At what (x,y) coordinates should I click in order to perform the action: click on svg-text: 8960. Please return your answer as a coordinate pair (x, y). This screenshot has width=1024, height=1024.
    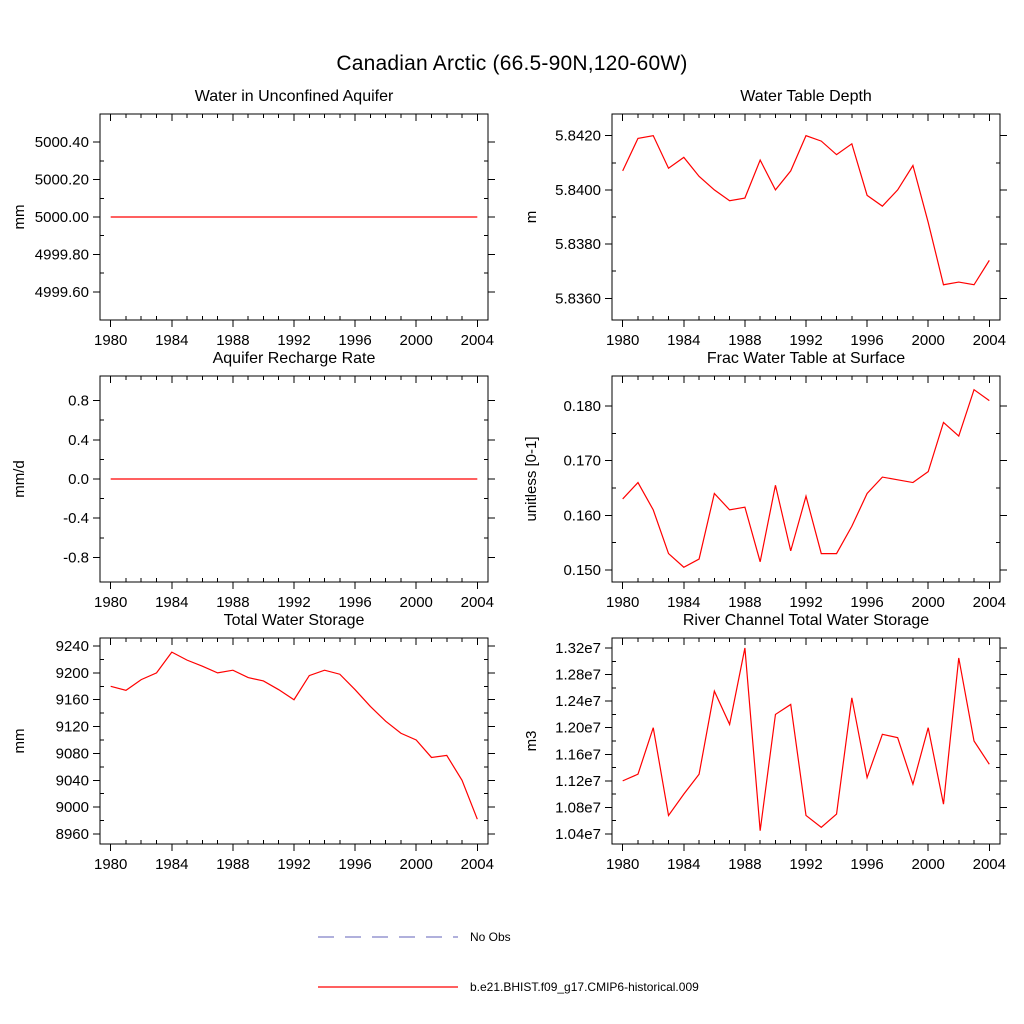
    Looking at the image, I should click on (72, 834).